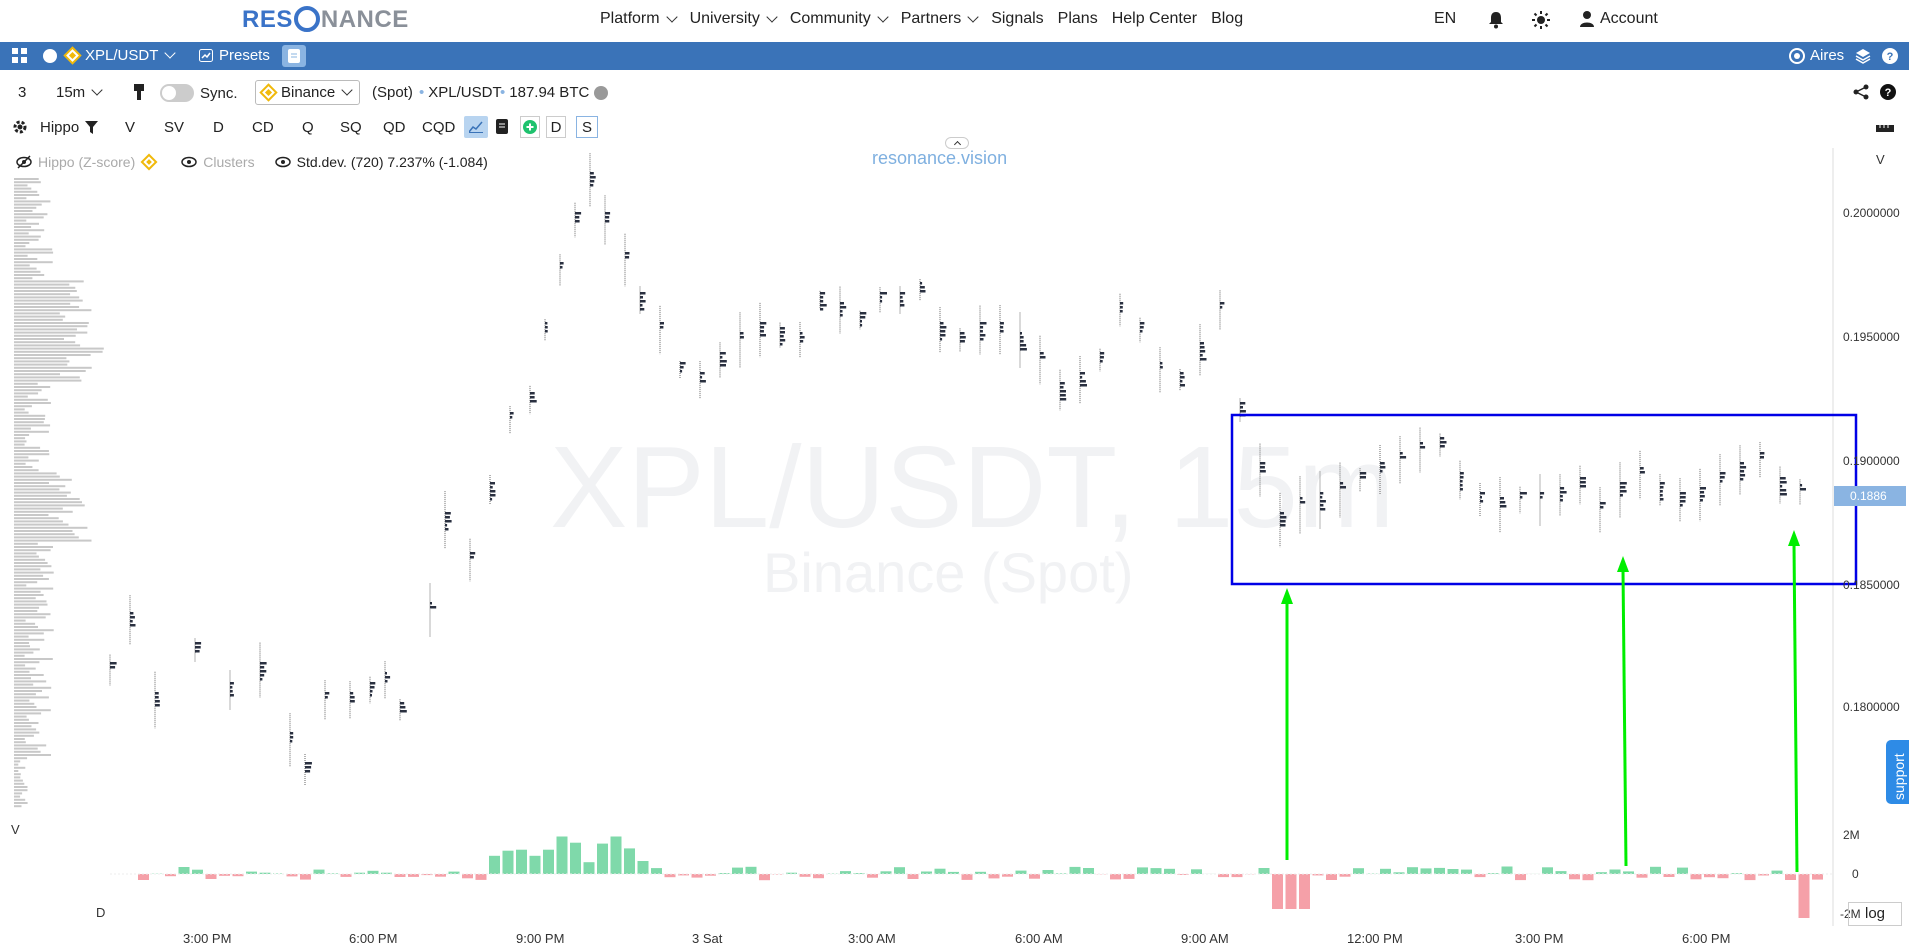 This screenshot has width=1909, height=952. I want to click on status-dot-icon, so click(50, 56).